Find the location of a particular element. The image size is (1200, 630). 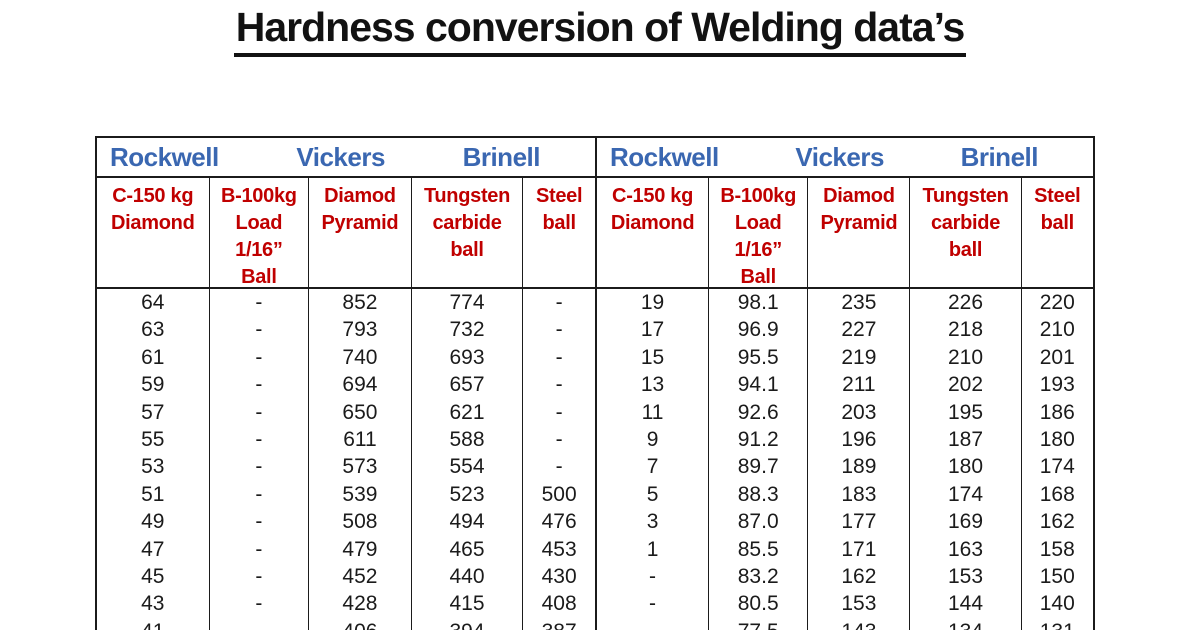

table-cell: 140 is located at coordinates (1056, 604).